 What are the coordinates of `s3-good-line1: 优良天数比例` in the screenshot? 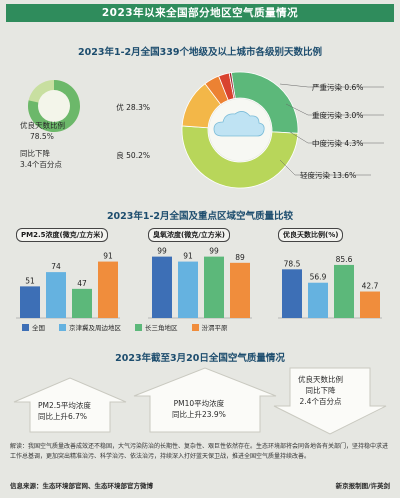 It's located at (320, 379).